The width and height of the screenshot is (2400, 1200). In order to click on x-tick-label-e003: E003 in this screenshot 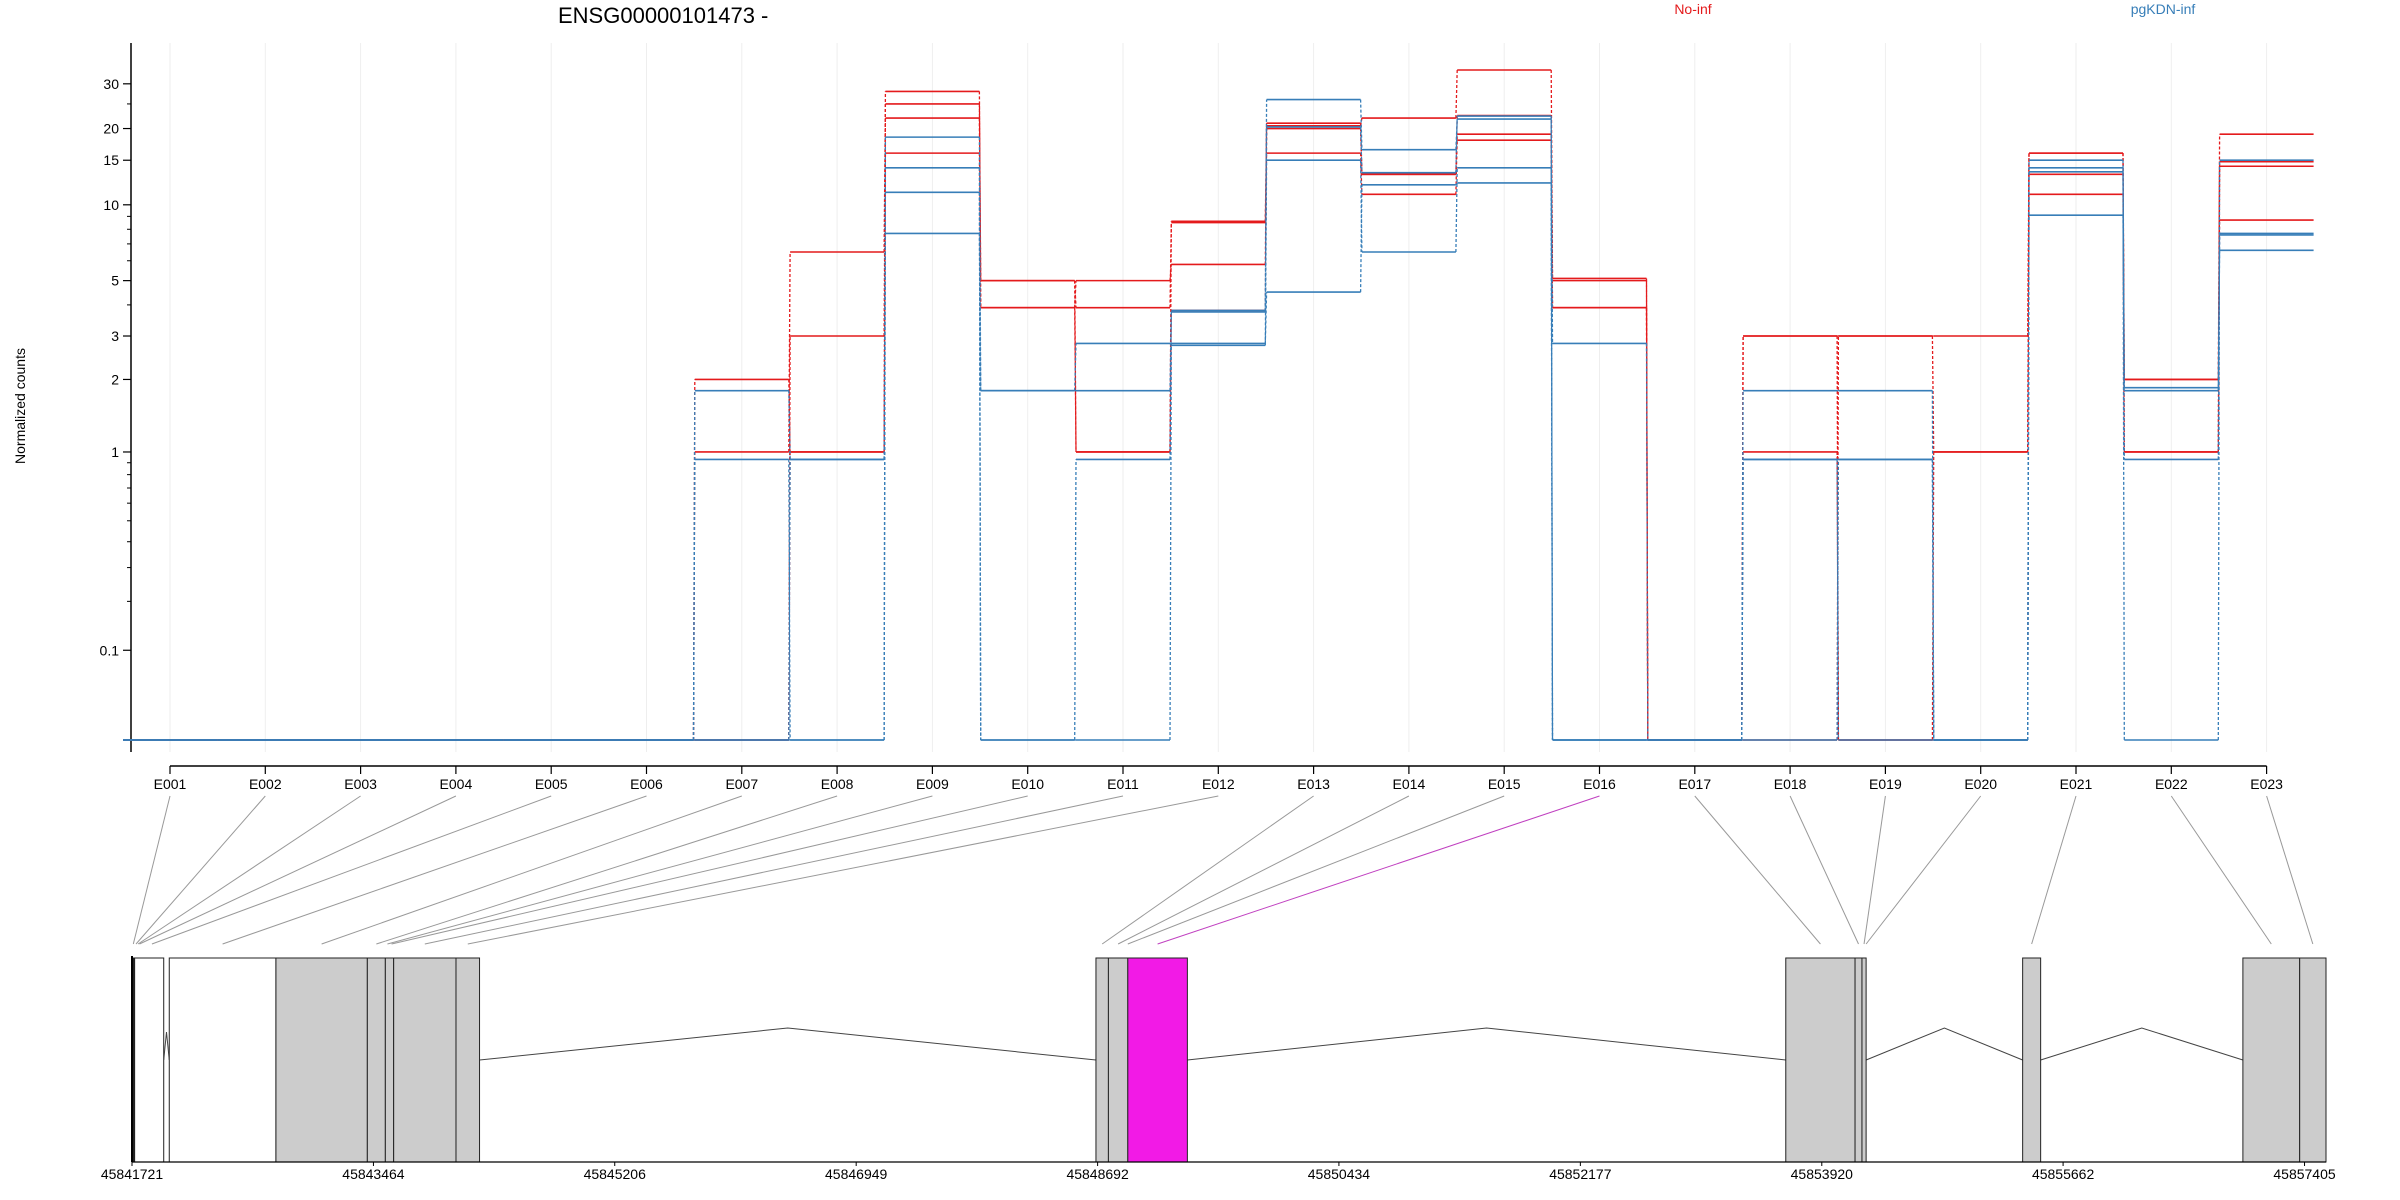, I will do `click(360, 784)`.